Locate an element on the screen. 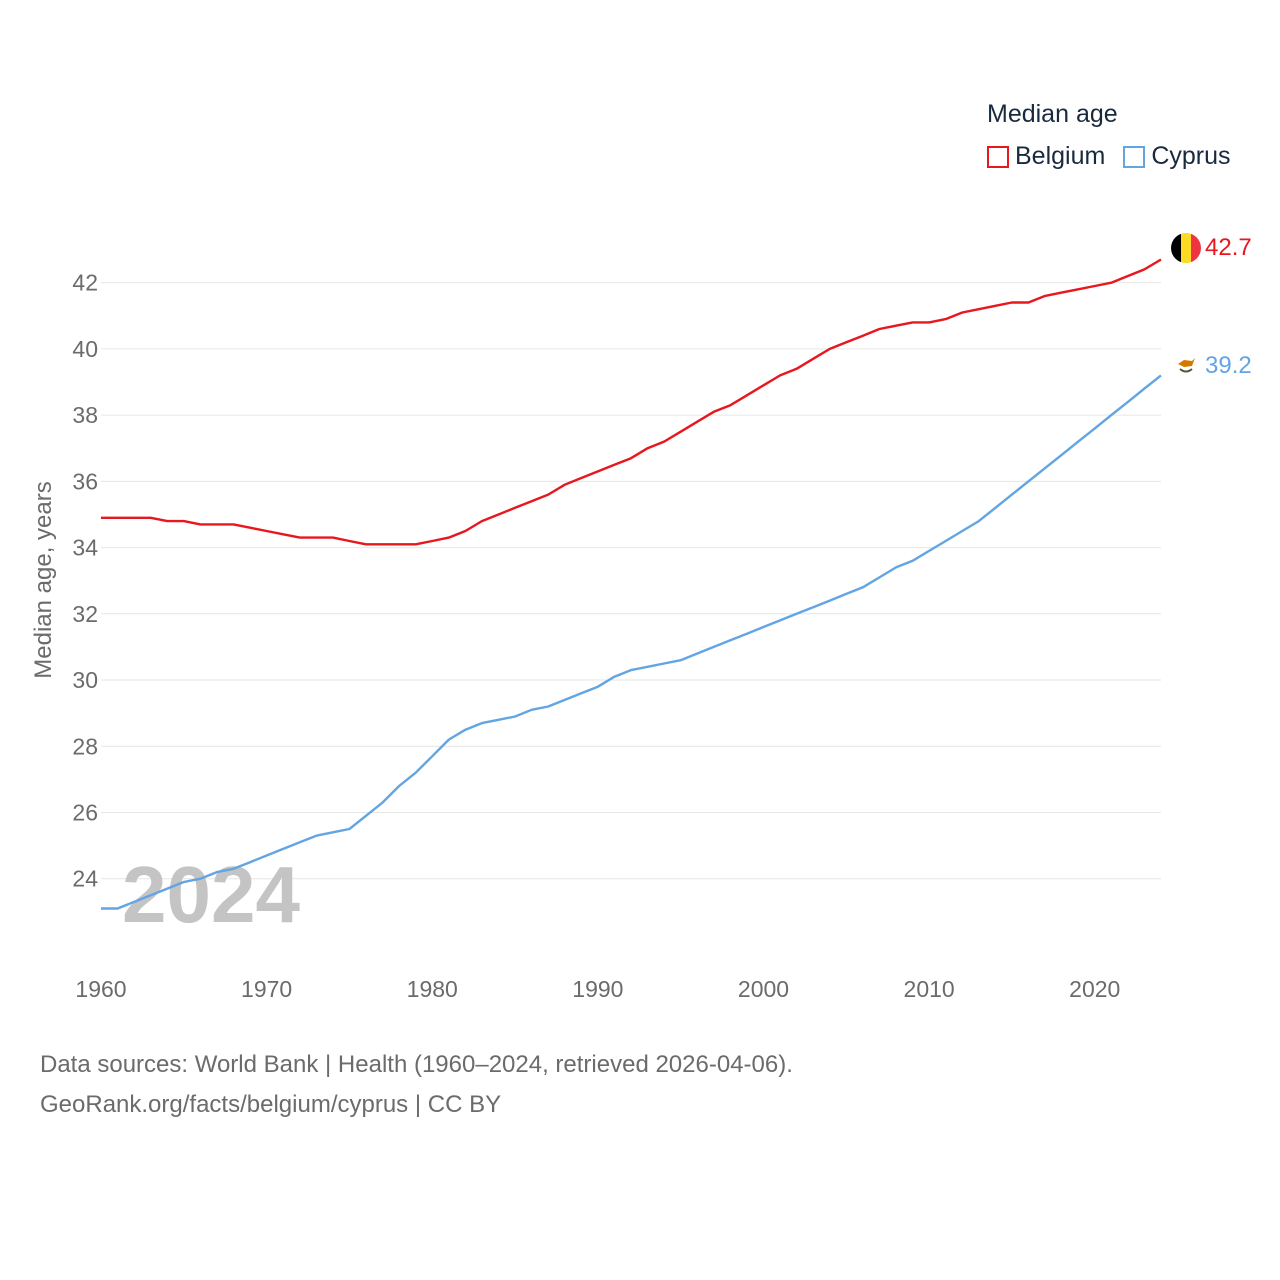 This screenshot has height=1280, width=1280. y-tick-label: 38 is located at coordinates (85, 415).